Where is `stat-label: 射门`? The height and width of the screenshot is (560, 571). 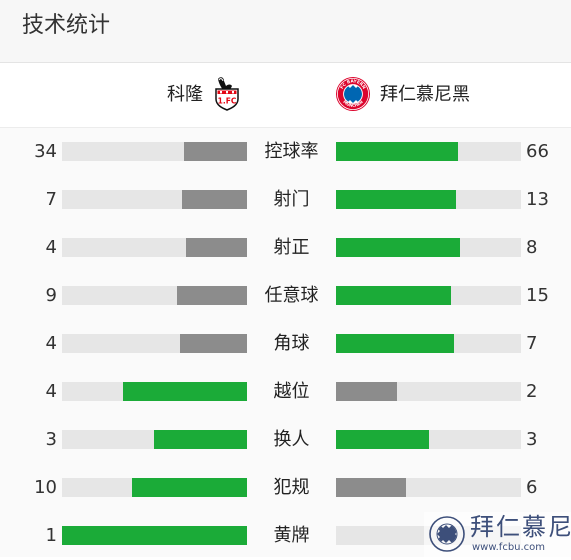
stat-label: 射门 is located at coordinates (291, 199).